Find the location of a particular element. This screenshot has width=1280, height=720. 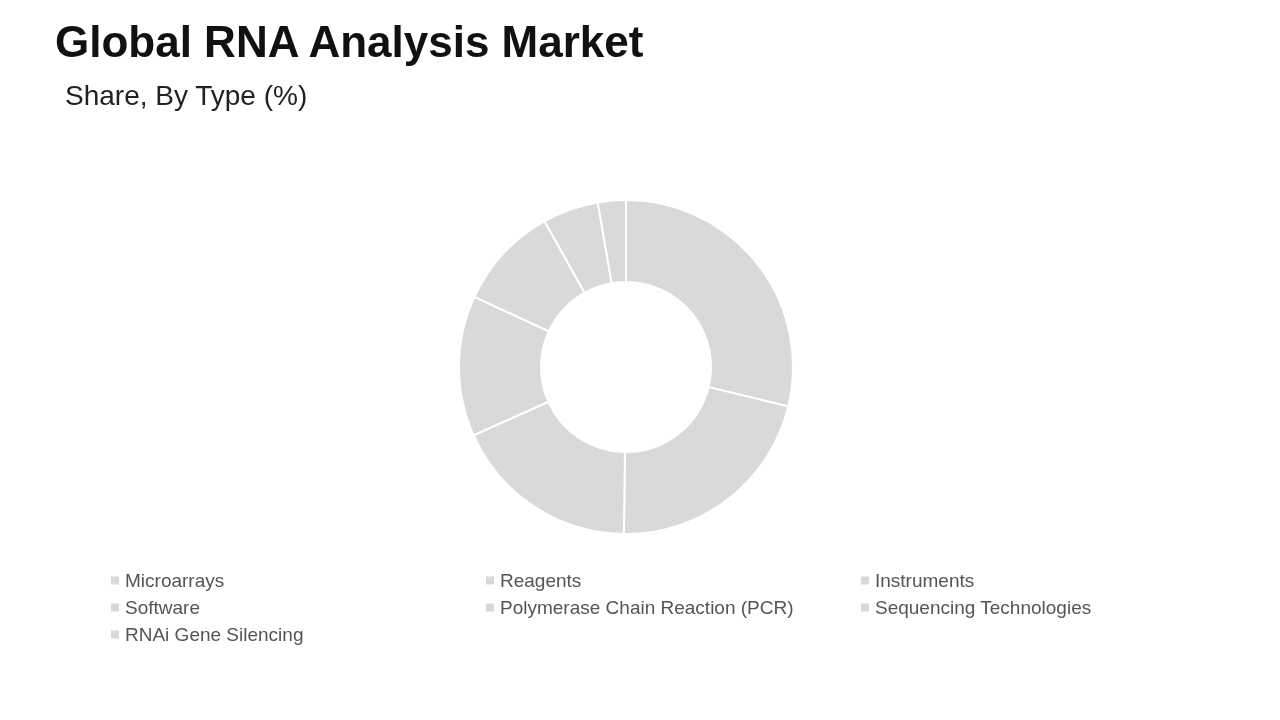

legend-label: Sequencing Technologies is located at coordinates (983, 607).